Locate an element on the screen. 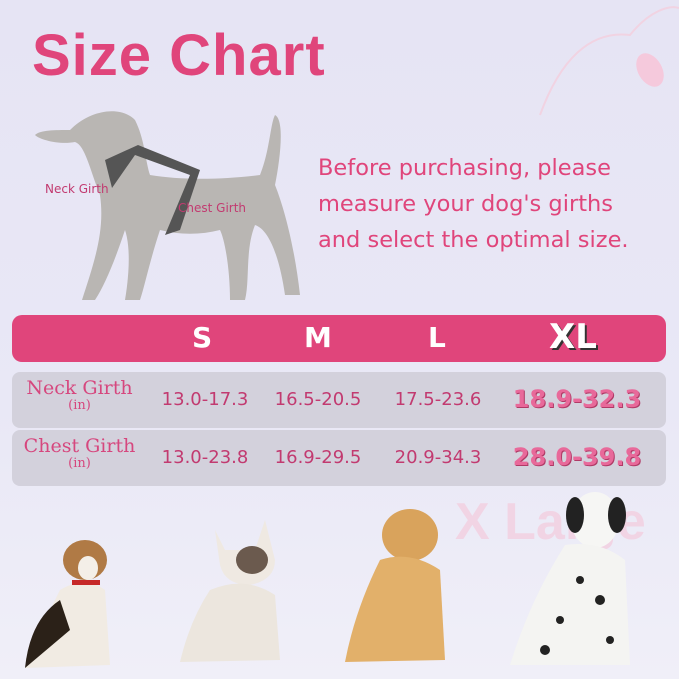  cell-l: 20.9-34.3 is located at coordinates (438, 457).